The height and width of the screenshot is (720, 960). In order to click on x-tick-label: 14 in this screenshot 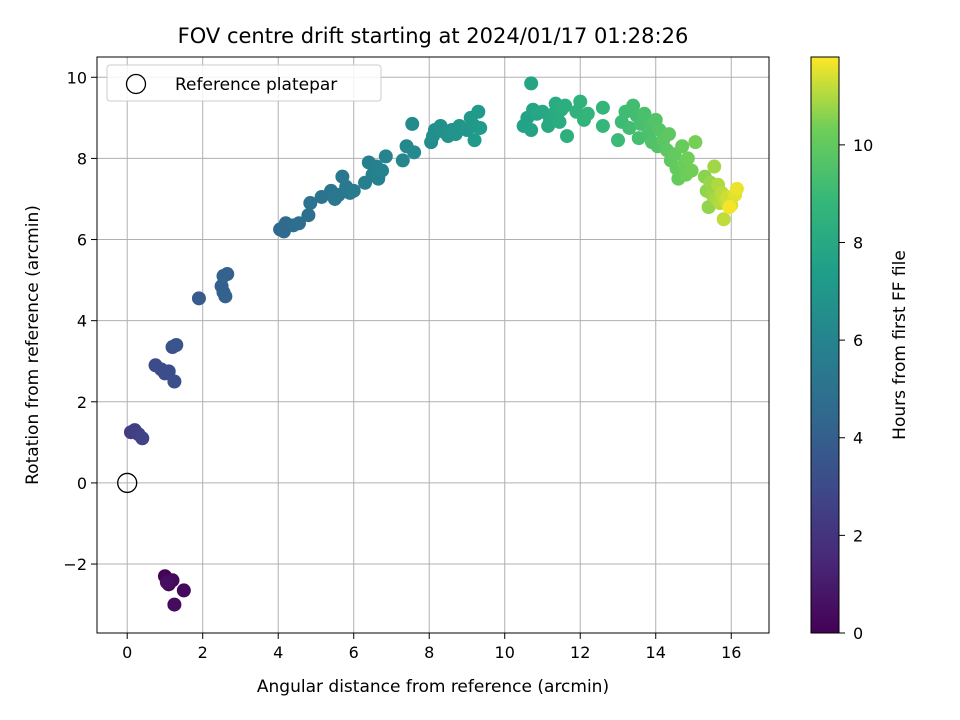, I will do `click(656, 652)`.